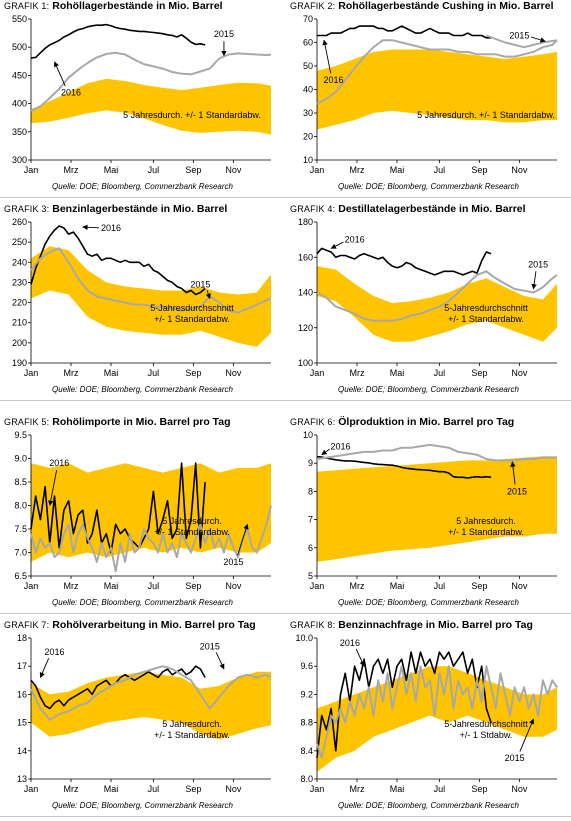  What do you see at coordinates (310, 491) in the screenshot?
I see `y-tick-label: 8` at bounding box center [310, 491].